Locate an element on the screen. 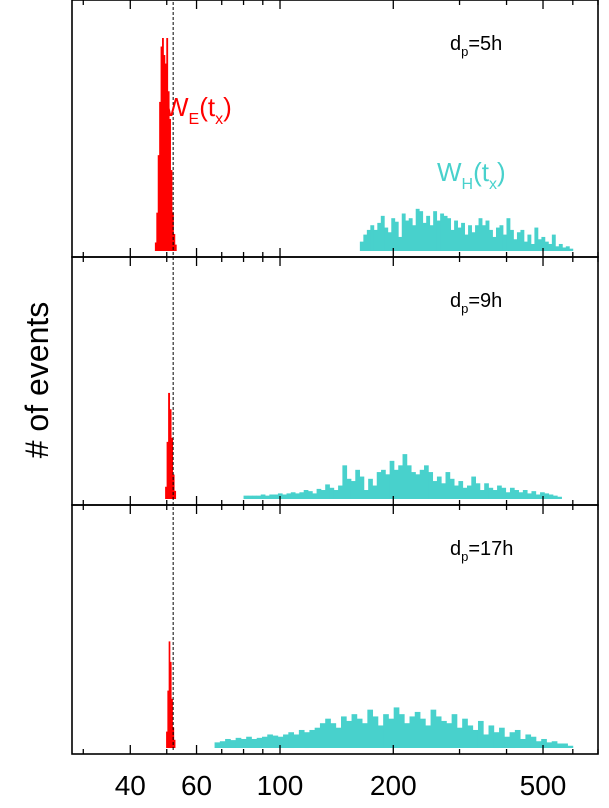 This screenshot has height=808, width=609. x-tick-label-100: 100 is located at coordinates (280, 785).